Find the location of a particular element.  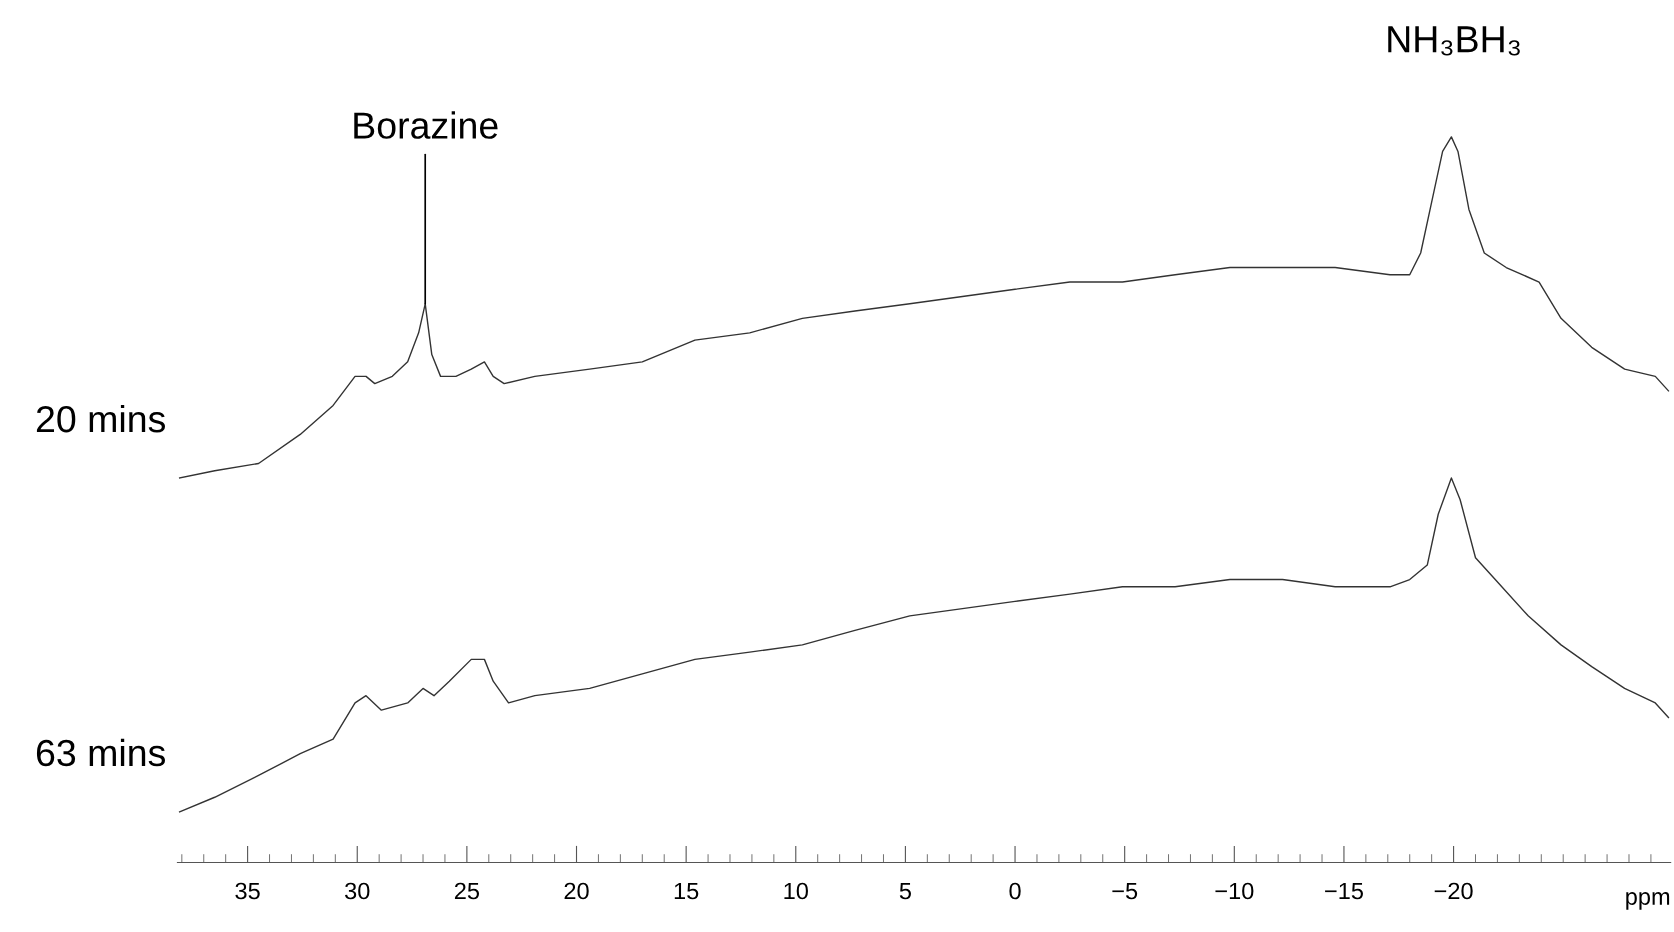

x-tick-label: −15 is located at coordinates (1344, 891).